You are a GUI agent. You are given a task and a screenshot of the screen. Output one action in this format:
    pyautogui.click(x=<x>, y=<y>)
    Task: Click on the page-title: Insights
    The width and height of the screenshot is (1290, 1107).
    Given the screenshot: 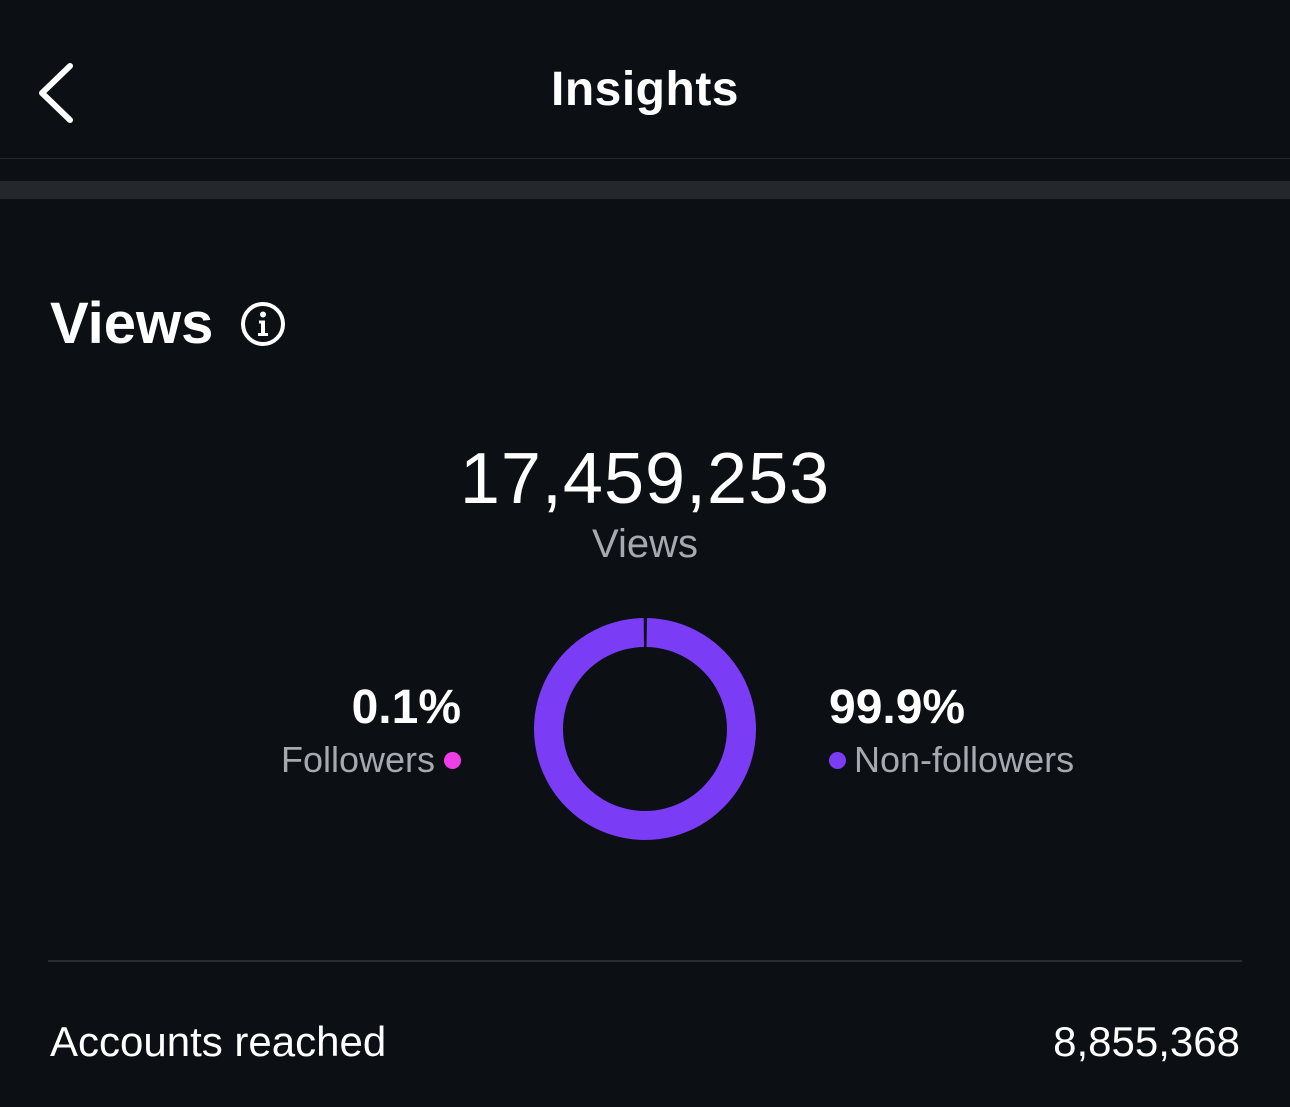 What is the action you would take?
    pyautogui.click(x=644, y=89)
    